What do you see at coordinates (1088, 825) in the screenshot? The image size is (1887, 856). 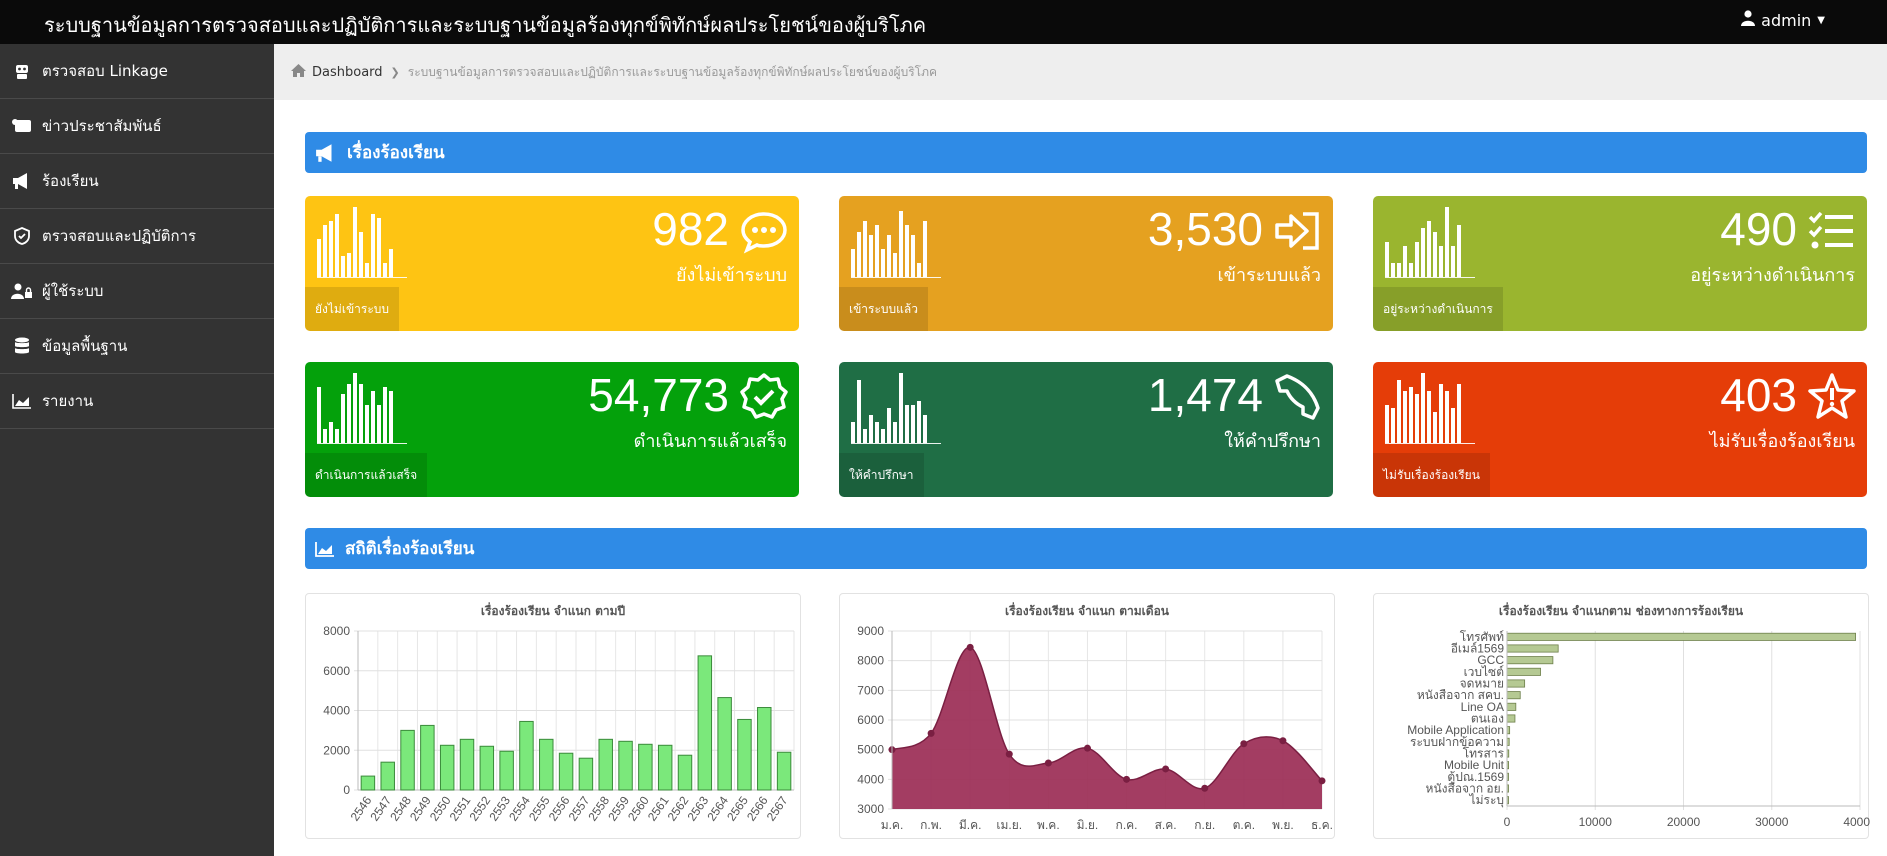 I see `x-tick-label: มิ.ย.` at bounding box center [1088, 825].